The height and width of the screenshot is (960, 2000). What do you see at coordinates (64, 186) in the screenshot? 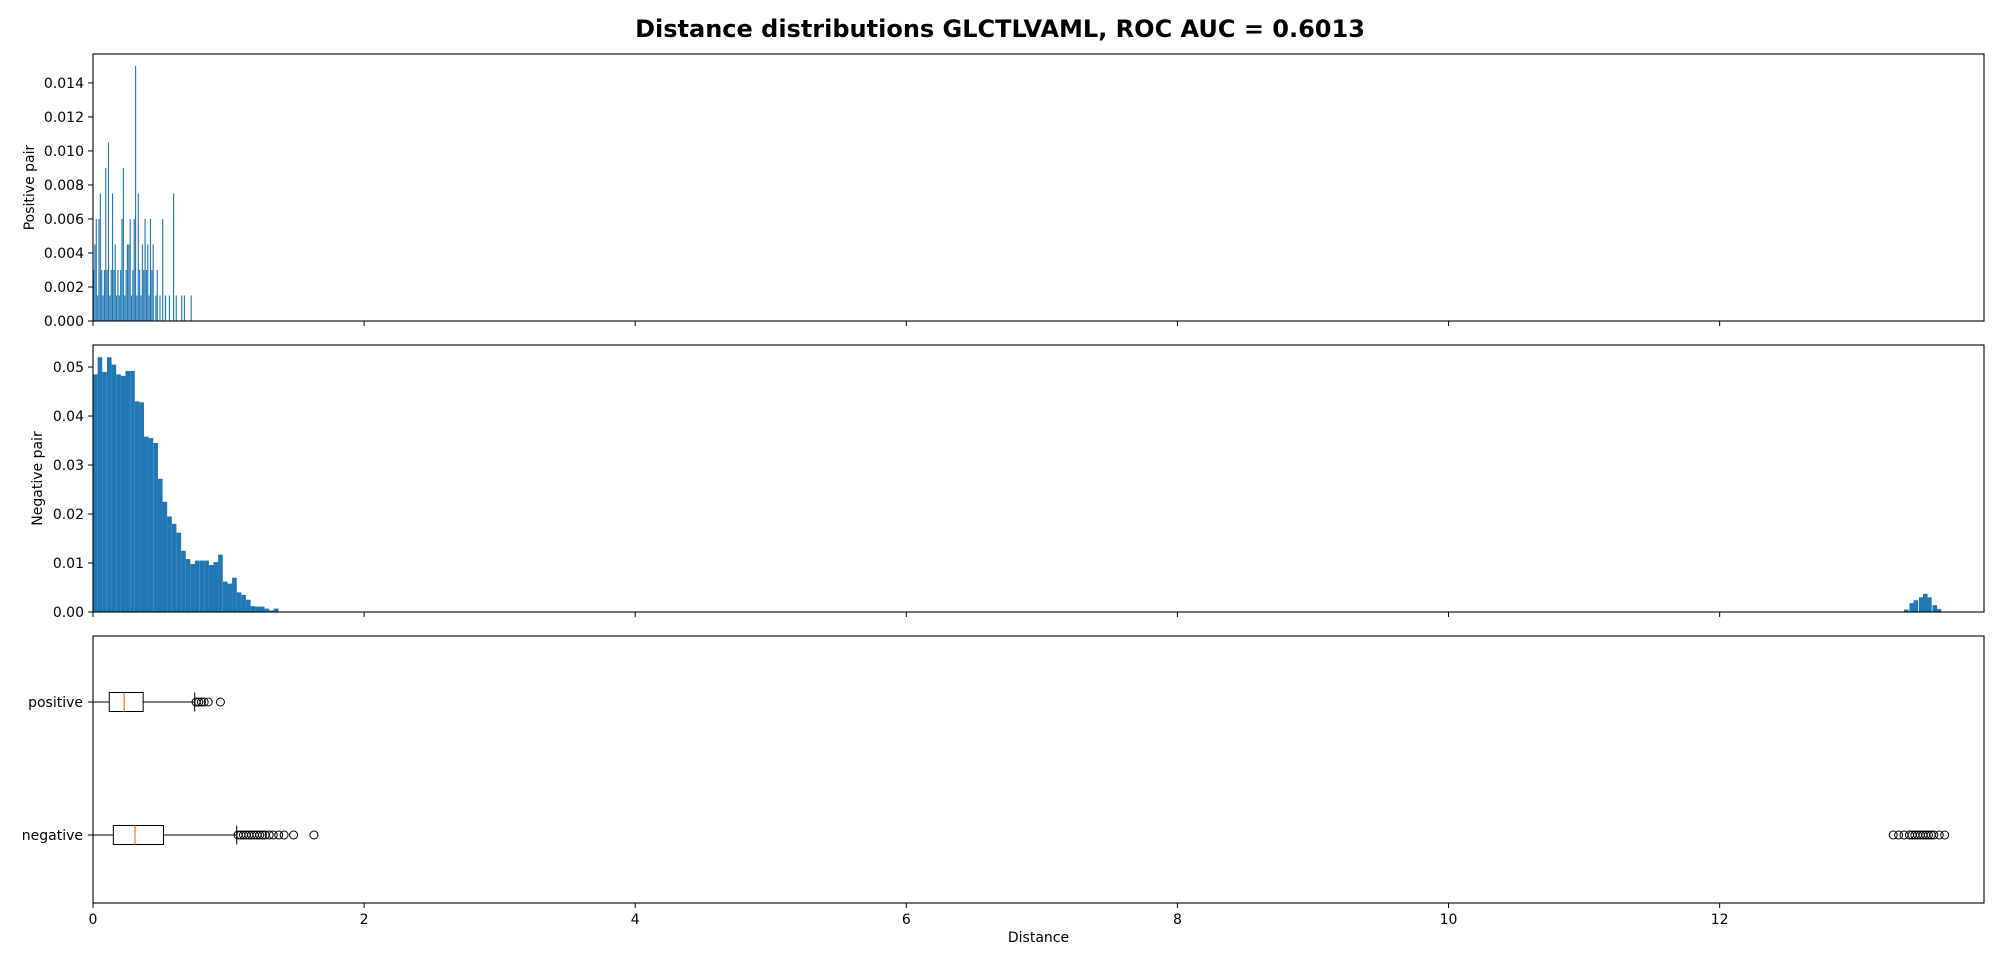
I see `y-tick-label: 0.008` at bounding box center [64, 186].